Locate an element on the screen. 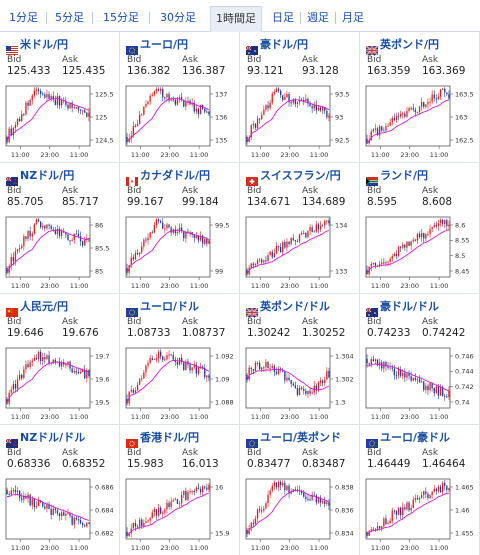 The width and height of the screenshot is (480, 555). price-chart: 125.5 125 124.5 11:00 23:00 11:00 is located at coordinates (61, 123).